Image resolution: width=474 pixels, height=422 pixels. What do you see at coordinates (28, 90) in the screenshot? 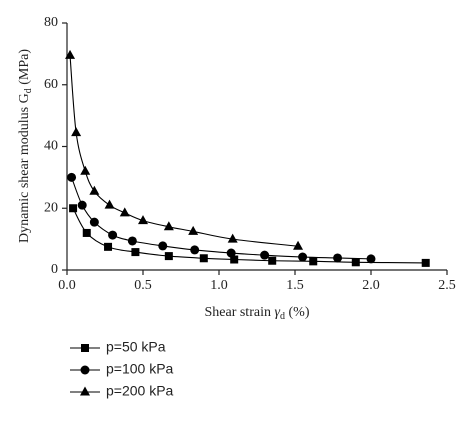
I see `y-label-sub: d` at bounding box center [28, 90].